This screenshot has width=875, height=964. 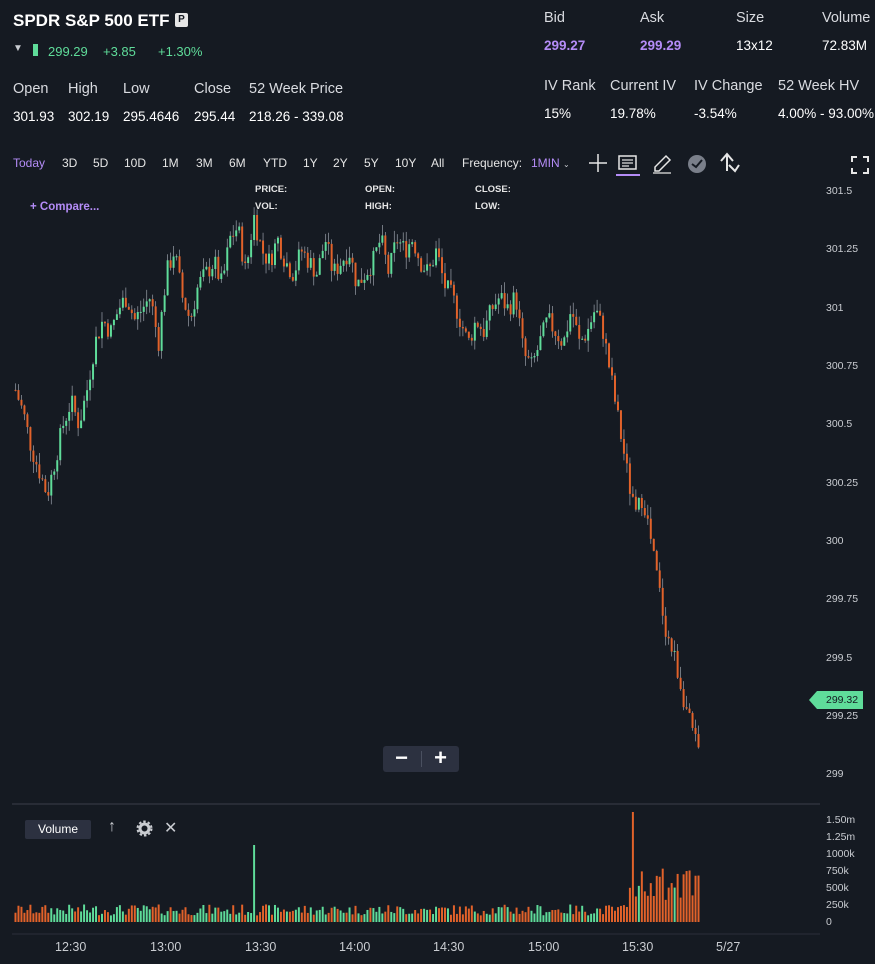 I want to click on change-absolute: +3.85, so click(x=119, y=51).